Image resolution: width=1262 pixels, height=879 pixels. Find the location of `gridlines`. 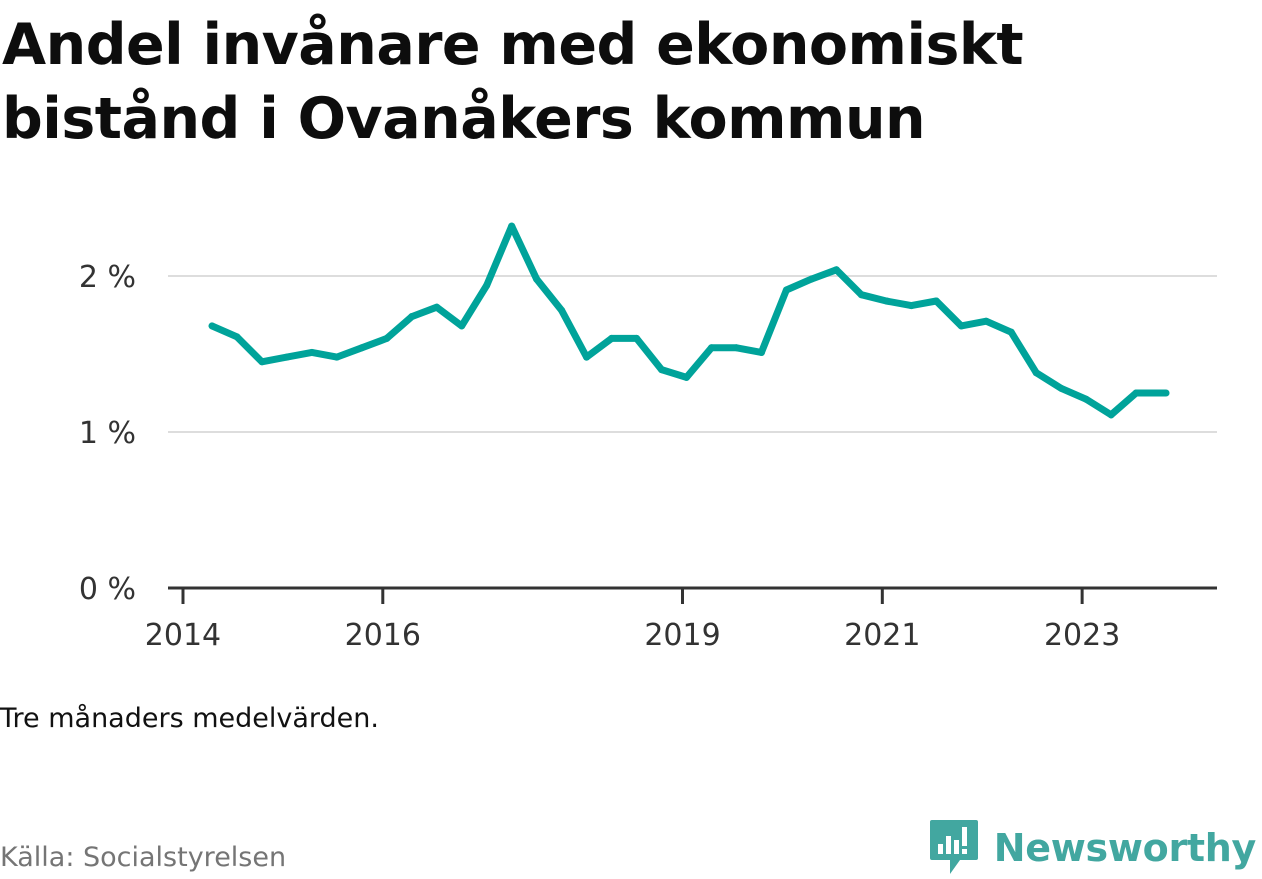

gridlines is located at coordinates (692, 354).